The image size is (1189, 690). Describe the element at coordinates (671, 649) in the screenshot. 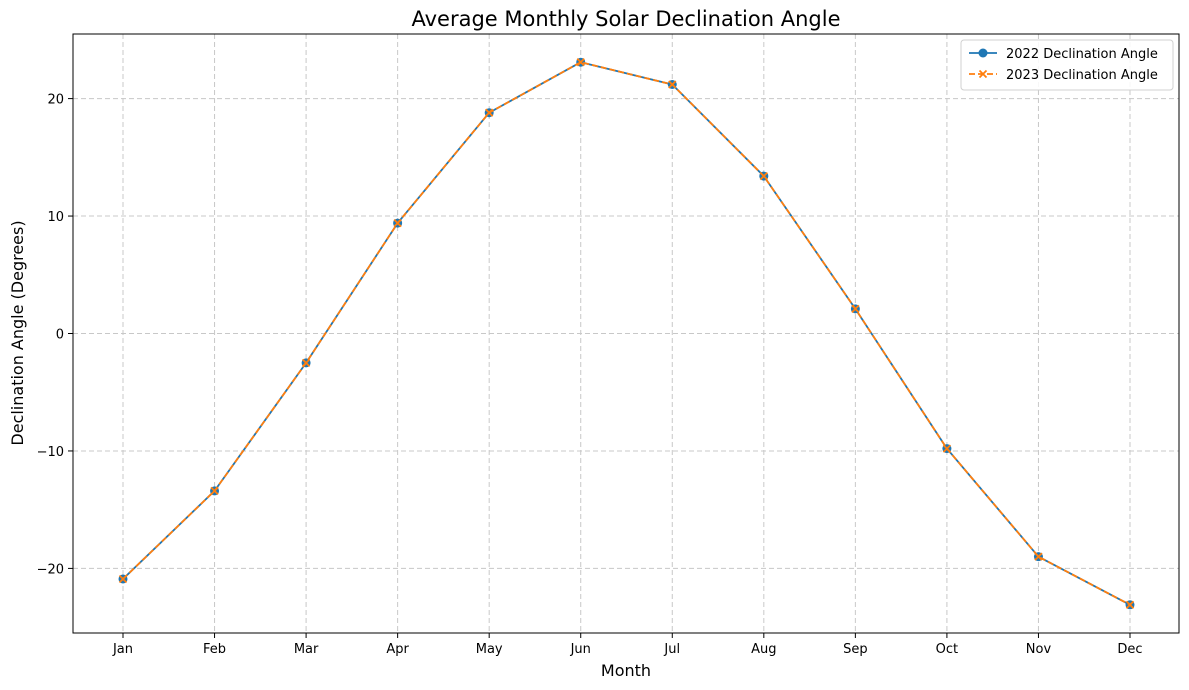

I see `x-tick-label: Jul` at that location.